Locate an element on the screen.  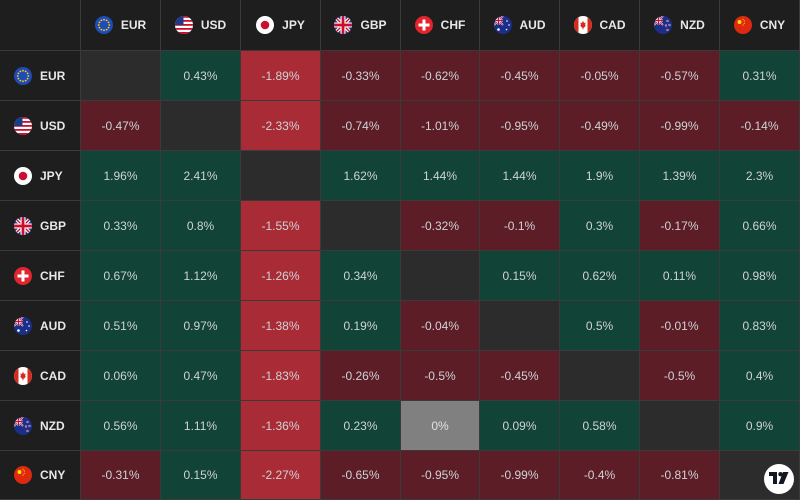
heatmap-cell: 0.4% is located at coordinates (760, 376).